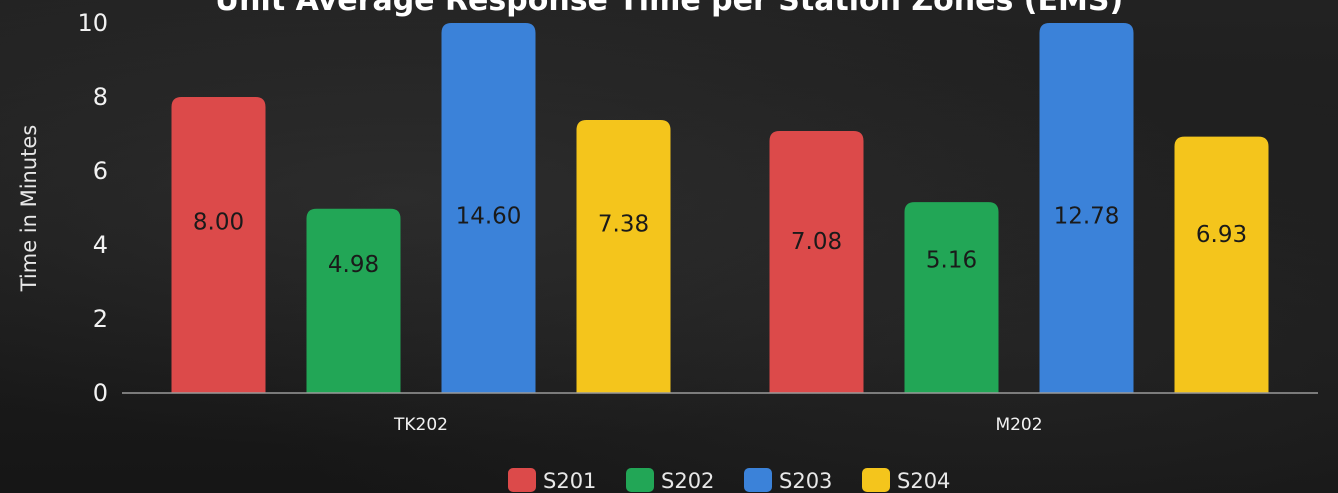 This screenshot has width=1338, height=493. What do you see at coordinates (420, 425) in the screenshot?
I see `x-tick-label: TK202` at bounding box center [420, 425].